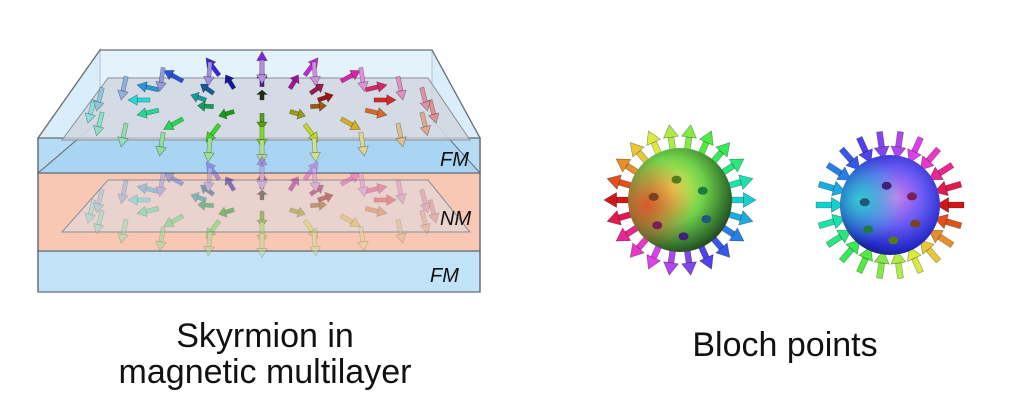 This screenshot has width=1009, height=415. Describe the element at coordinates (455, 219) in the screenshot. I see `nm-label: NM` at that location.